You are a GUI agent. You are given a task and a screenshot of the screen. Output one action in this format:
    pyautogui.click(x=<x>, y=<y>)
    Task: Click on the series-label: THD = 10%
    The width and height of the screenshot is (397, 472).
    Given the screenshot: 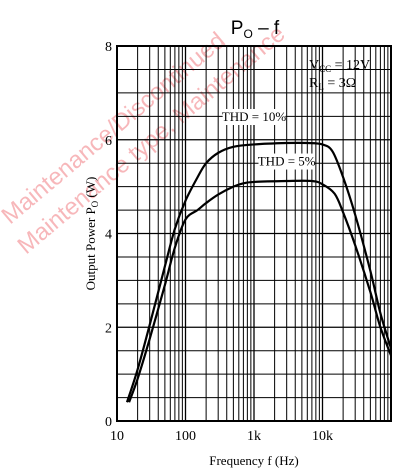 What is the action you would take?
    pyautogui.click(x=254, y=116)
    